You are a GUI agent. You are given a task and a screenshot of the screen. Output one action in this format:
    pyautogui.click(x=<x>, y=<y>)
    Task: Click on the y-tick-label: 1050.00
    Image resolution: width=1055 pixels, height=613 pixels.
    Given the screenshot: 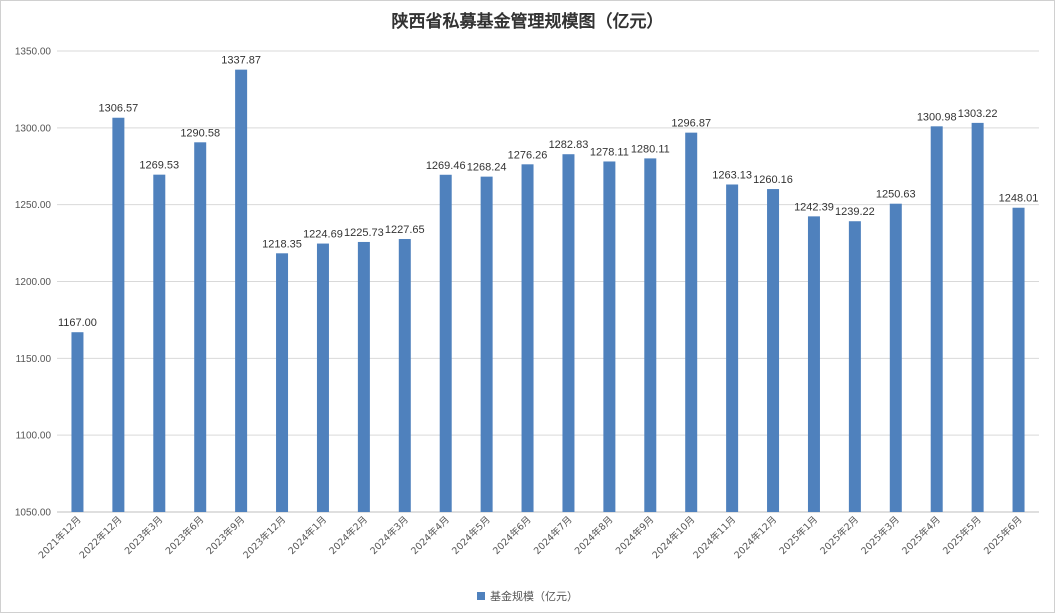 What is the action you would take?
    pyautogui.click(x=33, y=513)
    